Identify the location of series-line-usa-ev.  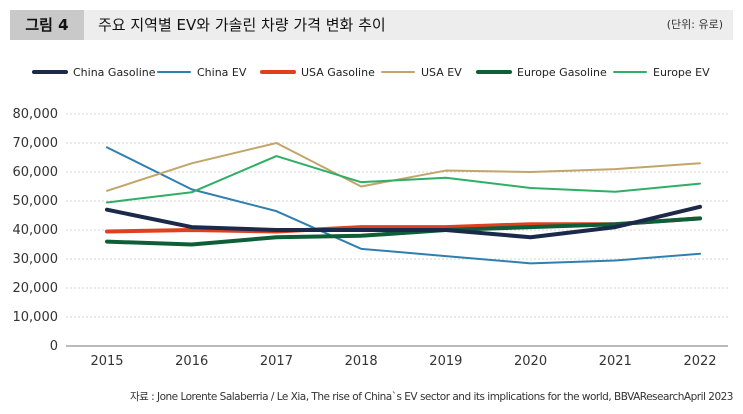
(403, 167).